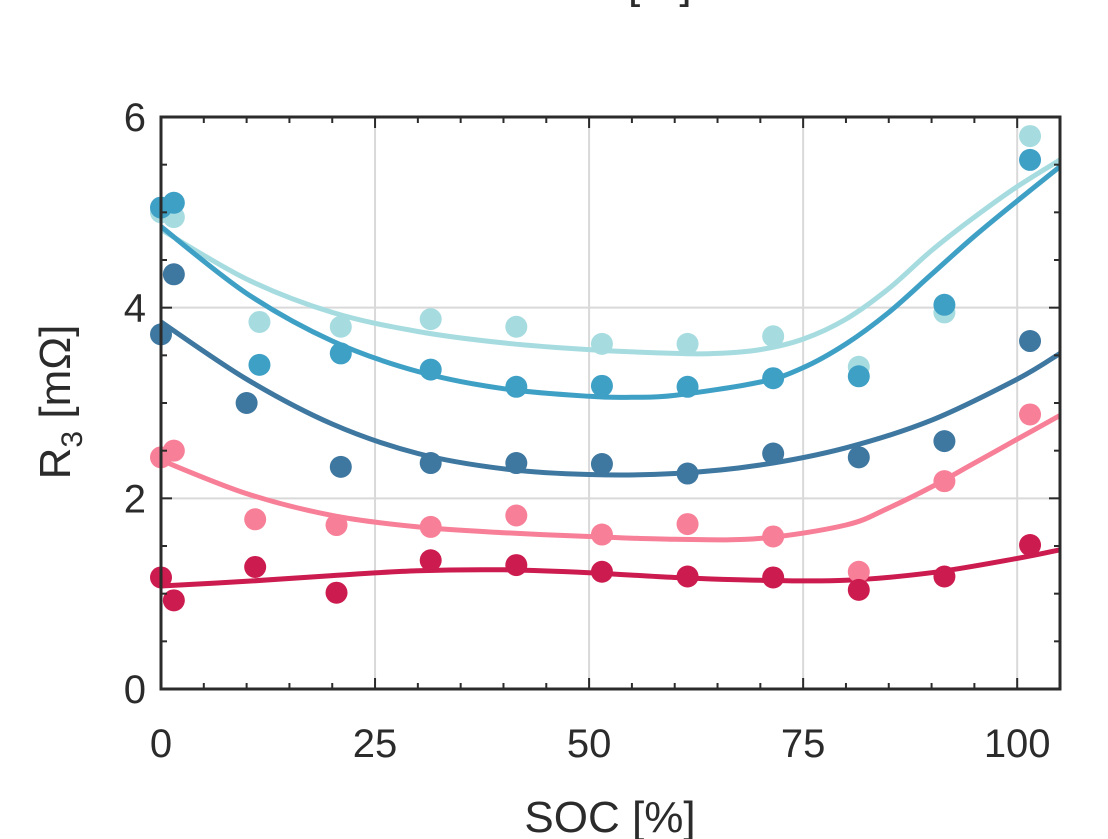  Describe the element at coordinates (135, 499) in the screenshot. I see `y-tick-label: 2` at that location.